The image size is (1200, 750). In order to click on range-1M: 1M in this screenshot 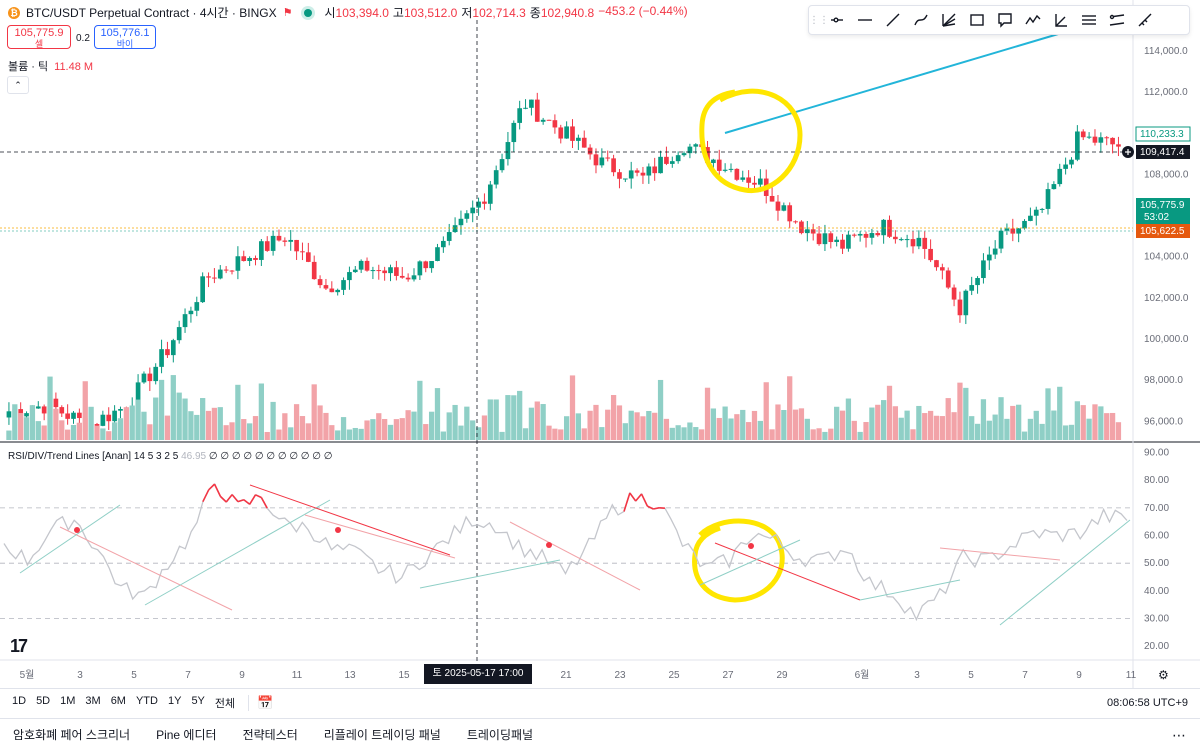, I will do `click(67, 703)`.